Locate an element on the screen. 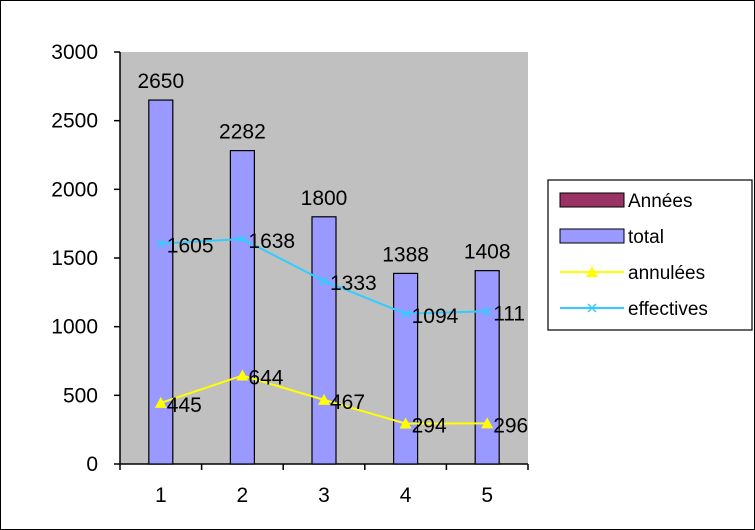 This screenshot has width=755, height=530. data-label-effectives: 1333 is located at coordinates (353, 283).